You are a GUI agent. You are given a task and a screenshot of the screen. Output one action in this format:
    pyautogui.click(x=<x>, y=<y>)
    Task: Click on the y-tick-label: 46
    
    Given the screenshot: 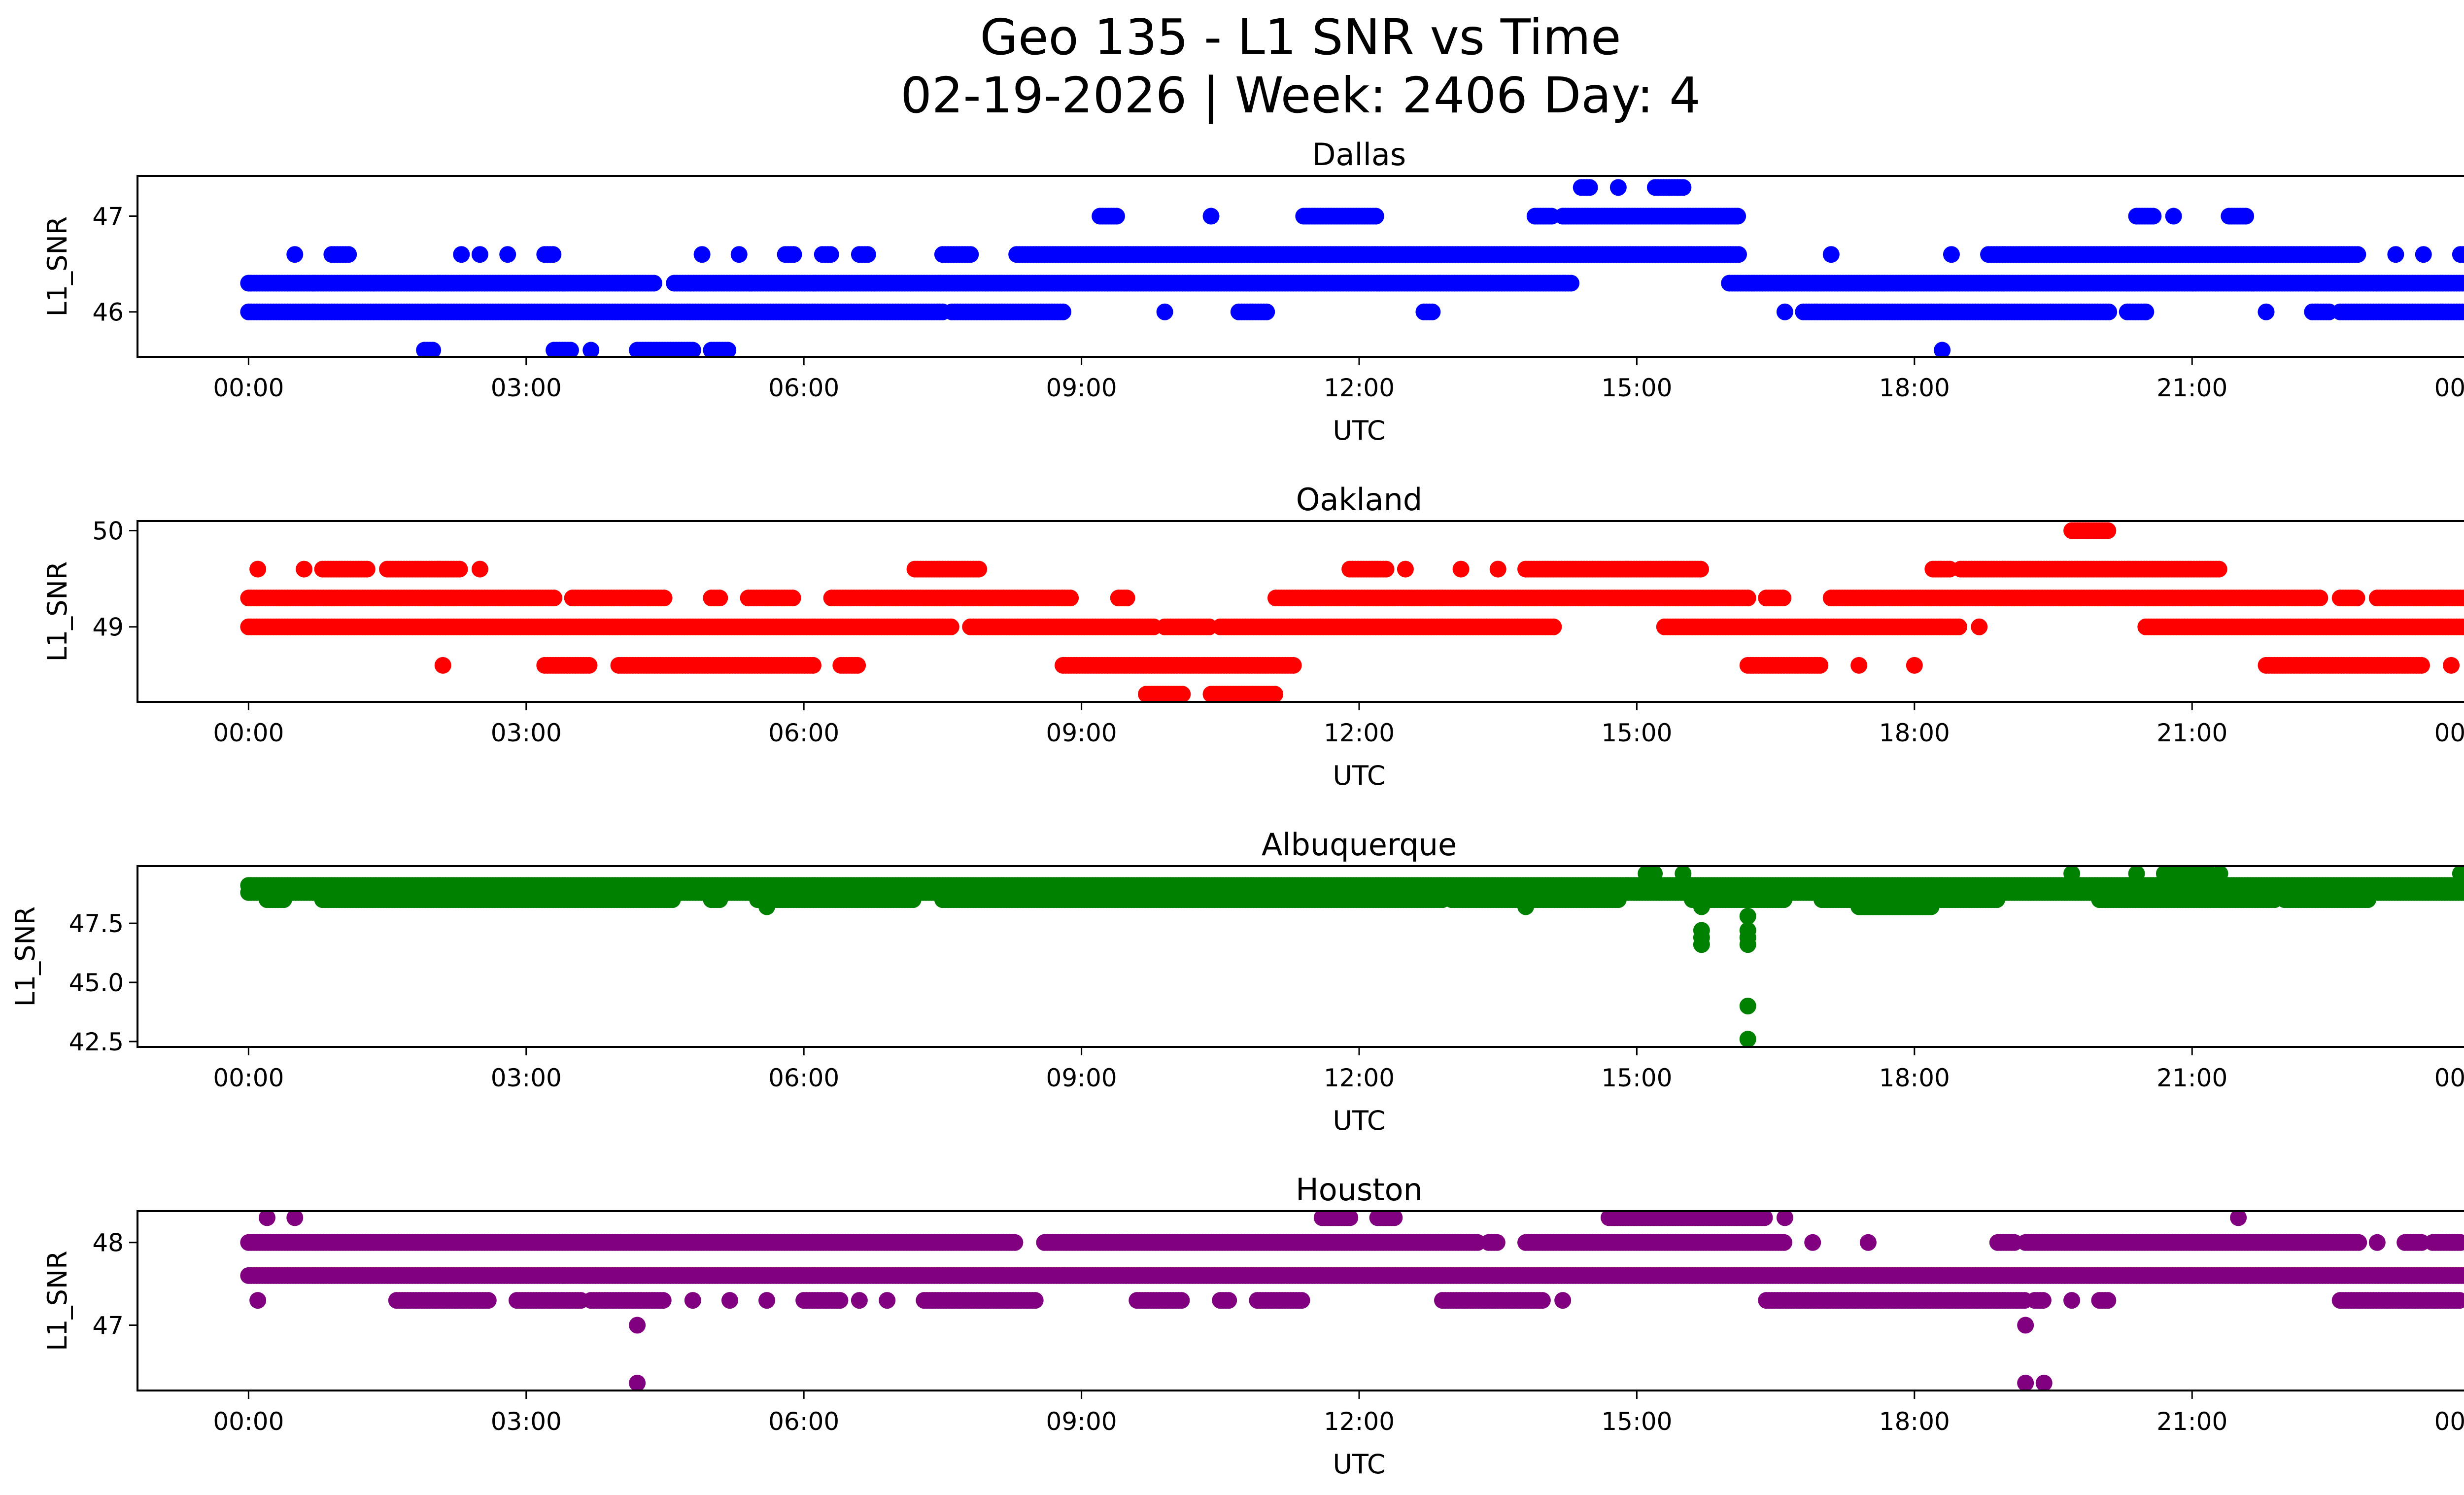 What is the action you would take?
    pyautogui.click(x=108, y=312)
    